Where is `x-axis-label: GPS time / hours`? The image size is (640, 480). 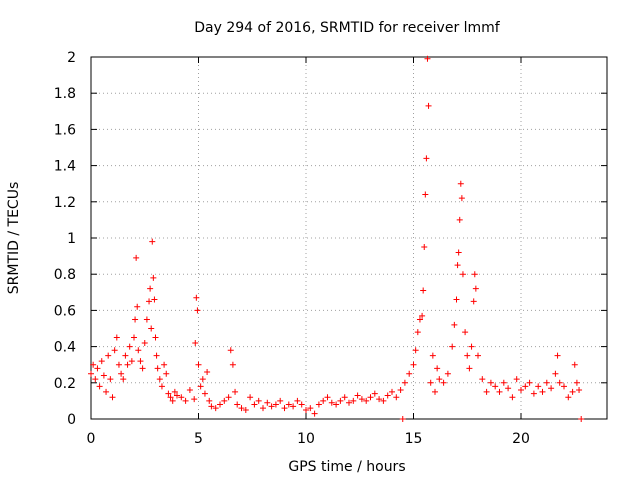
x-axis-label: GPS time / hours is located at coordinates (346, 467).